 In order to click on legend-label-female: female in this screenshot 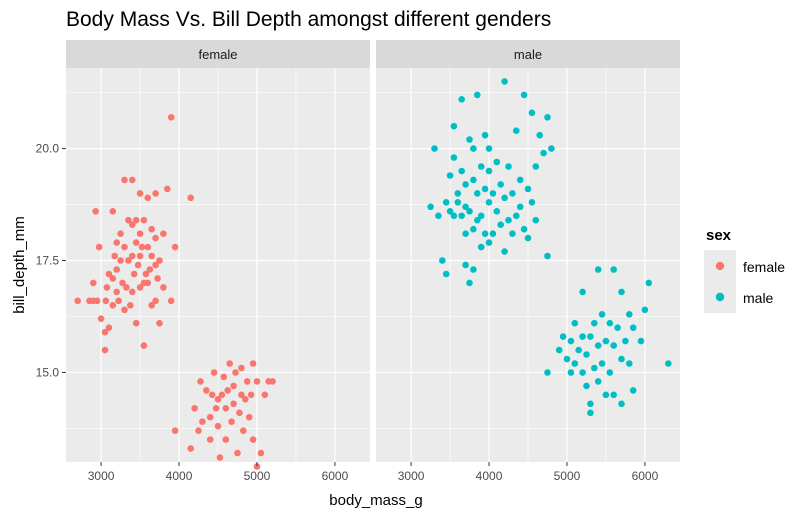, I will do `click(764, 267)`.